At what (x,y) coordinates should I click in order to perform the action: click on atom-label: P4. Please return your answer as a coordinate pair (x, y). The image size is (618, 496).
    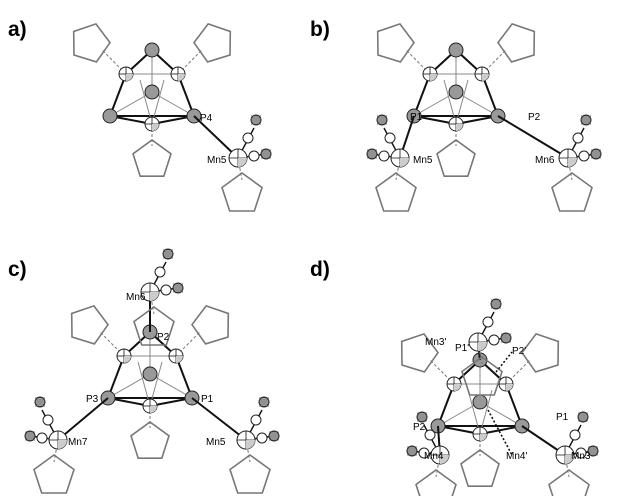
    Looking at the image, I should click on (206, 118).